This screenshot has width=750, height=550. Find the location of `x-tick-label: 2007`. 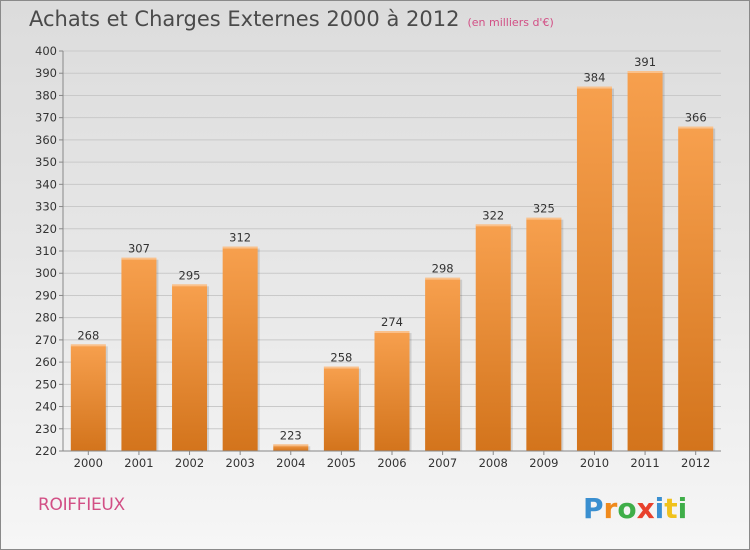

x-tick-label: 2007 is located at coordinates (442, 463).